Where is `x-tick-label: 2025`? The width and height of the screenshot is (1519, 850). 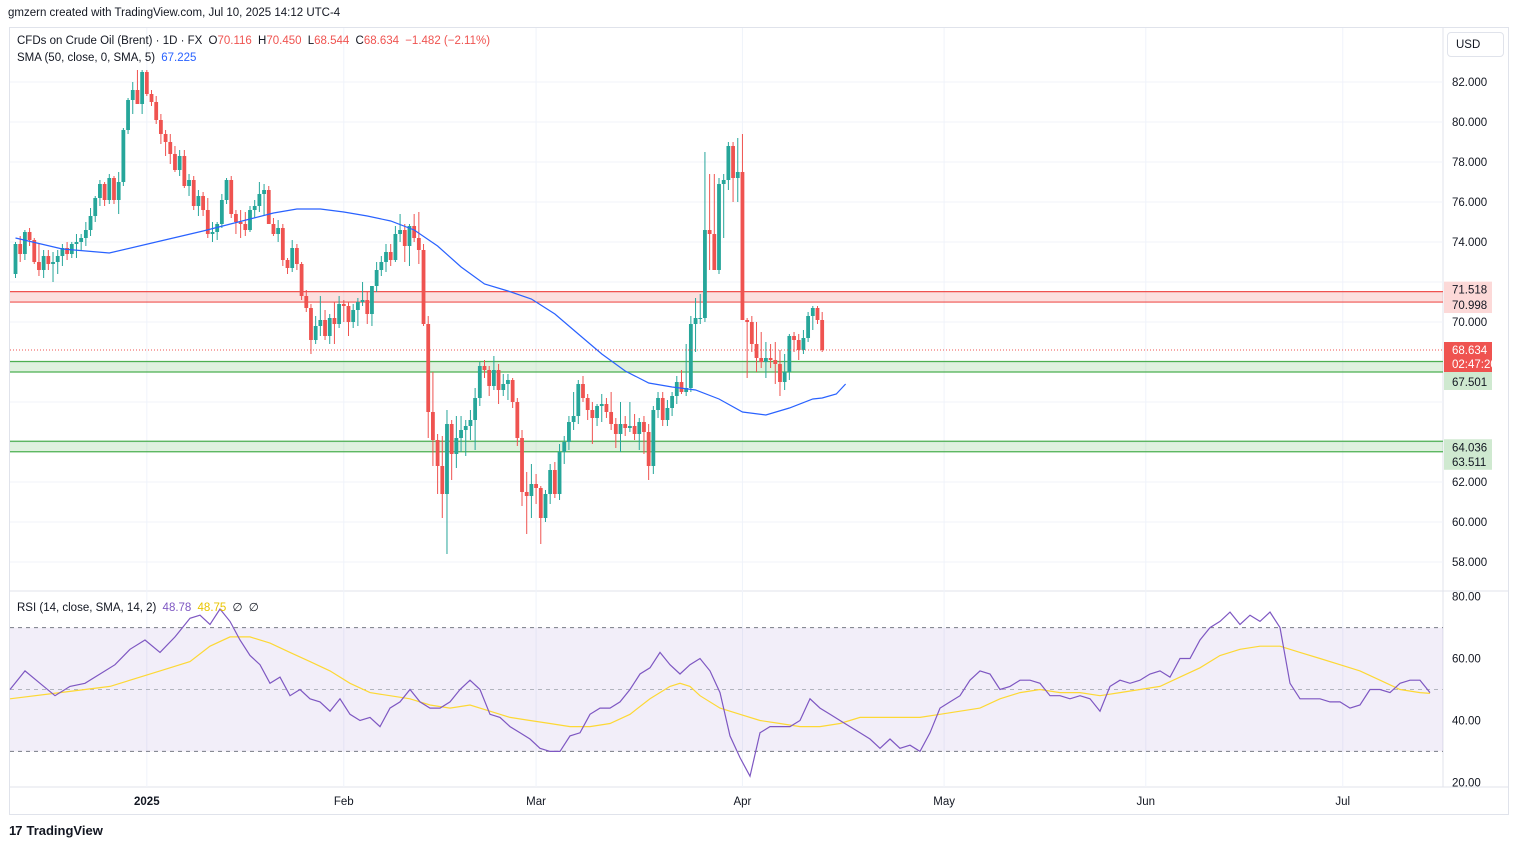 x-tick-label: 2025 is located at coordinates (147, 802).